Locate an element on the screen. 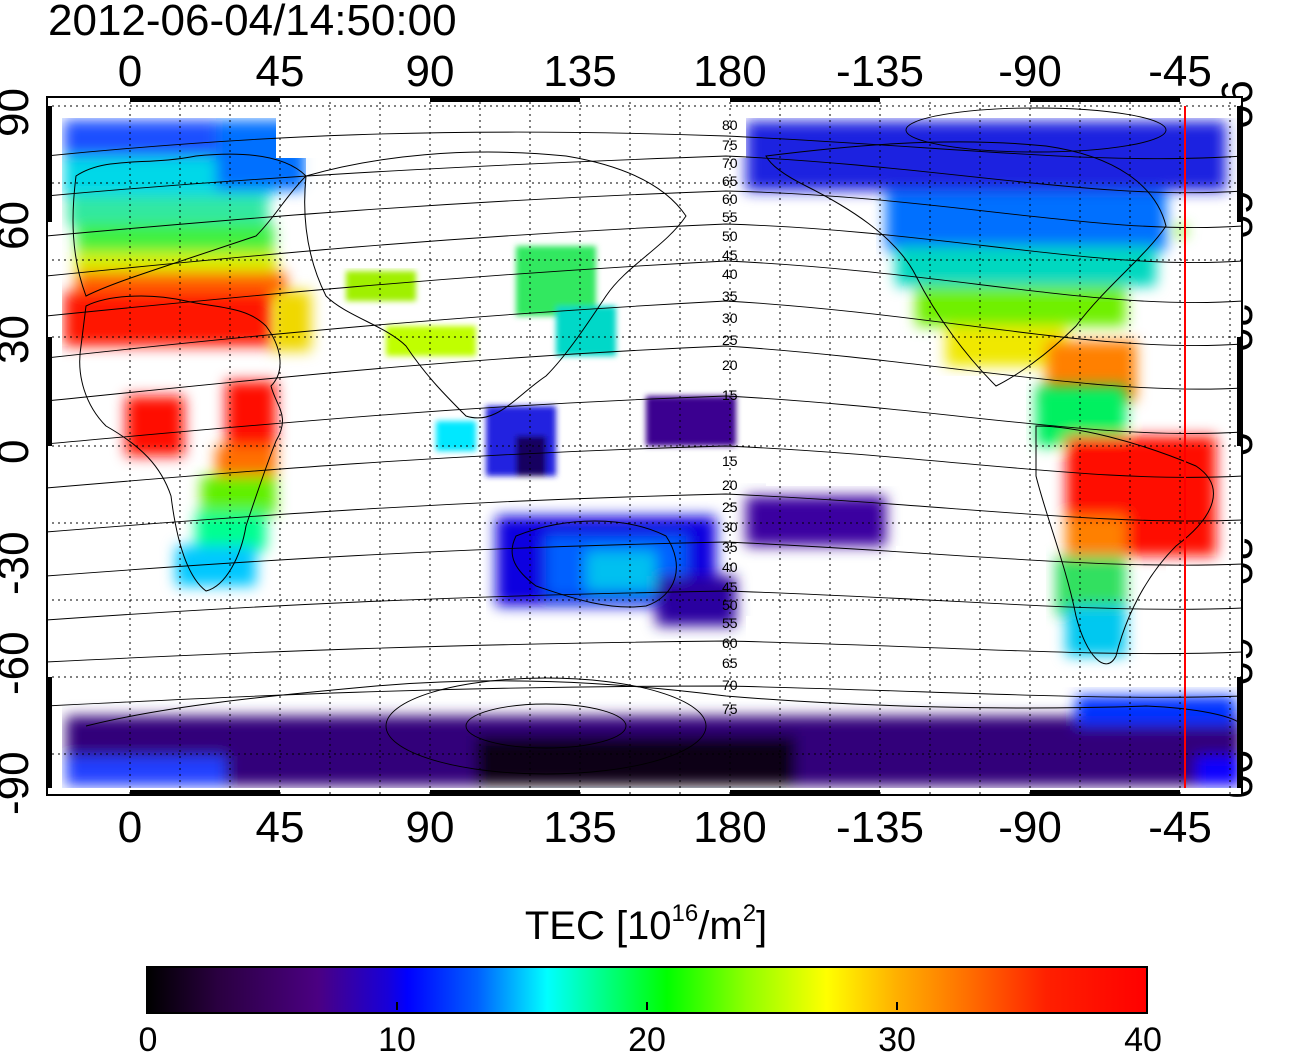 The width and height of the screenshot is (1292, 1059). top-lon-tick: 45 is located at coordinates (280, 71).